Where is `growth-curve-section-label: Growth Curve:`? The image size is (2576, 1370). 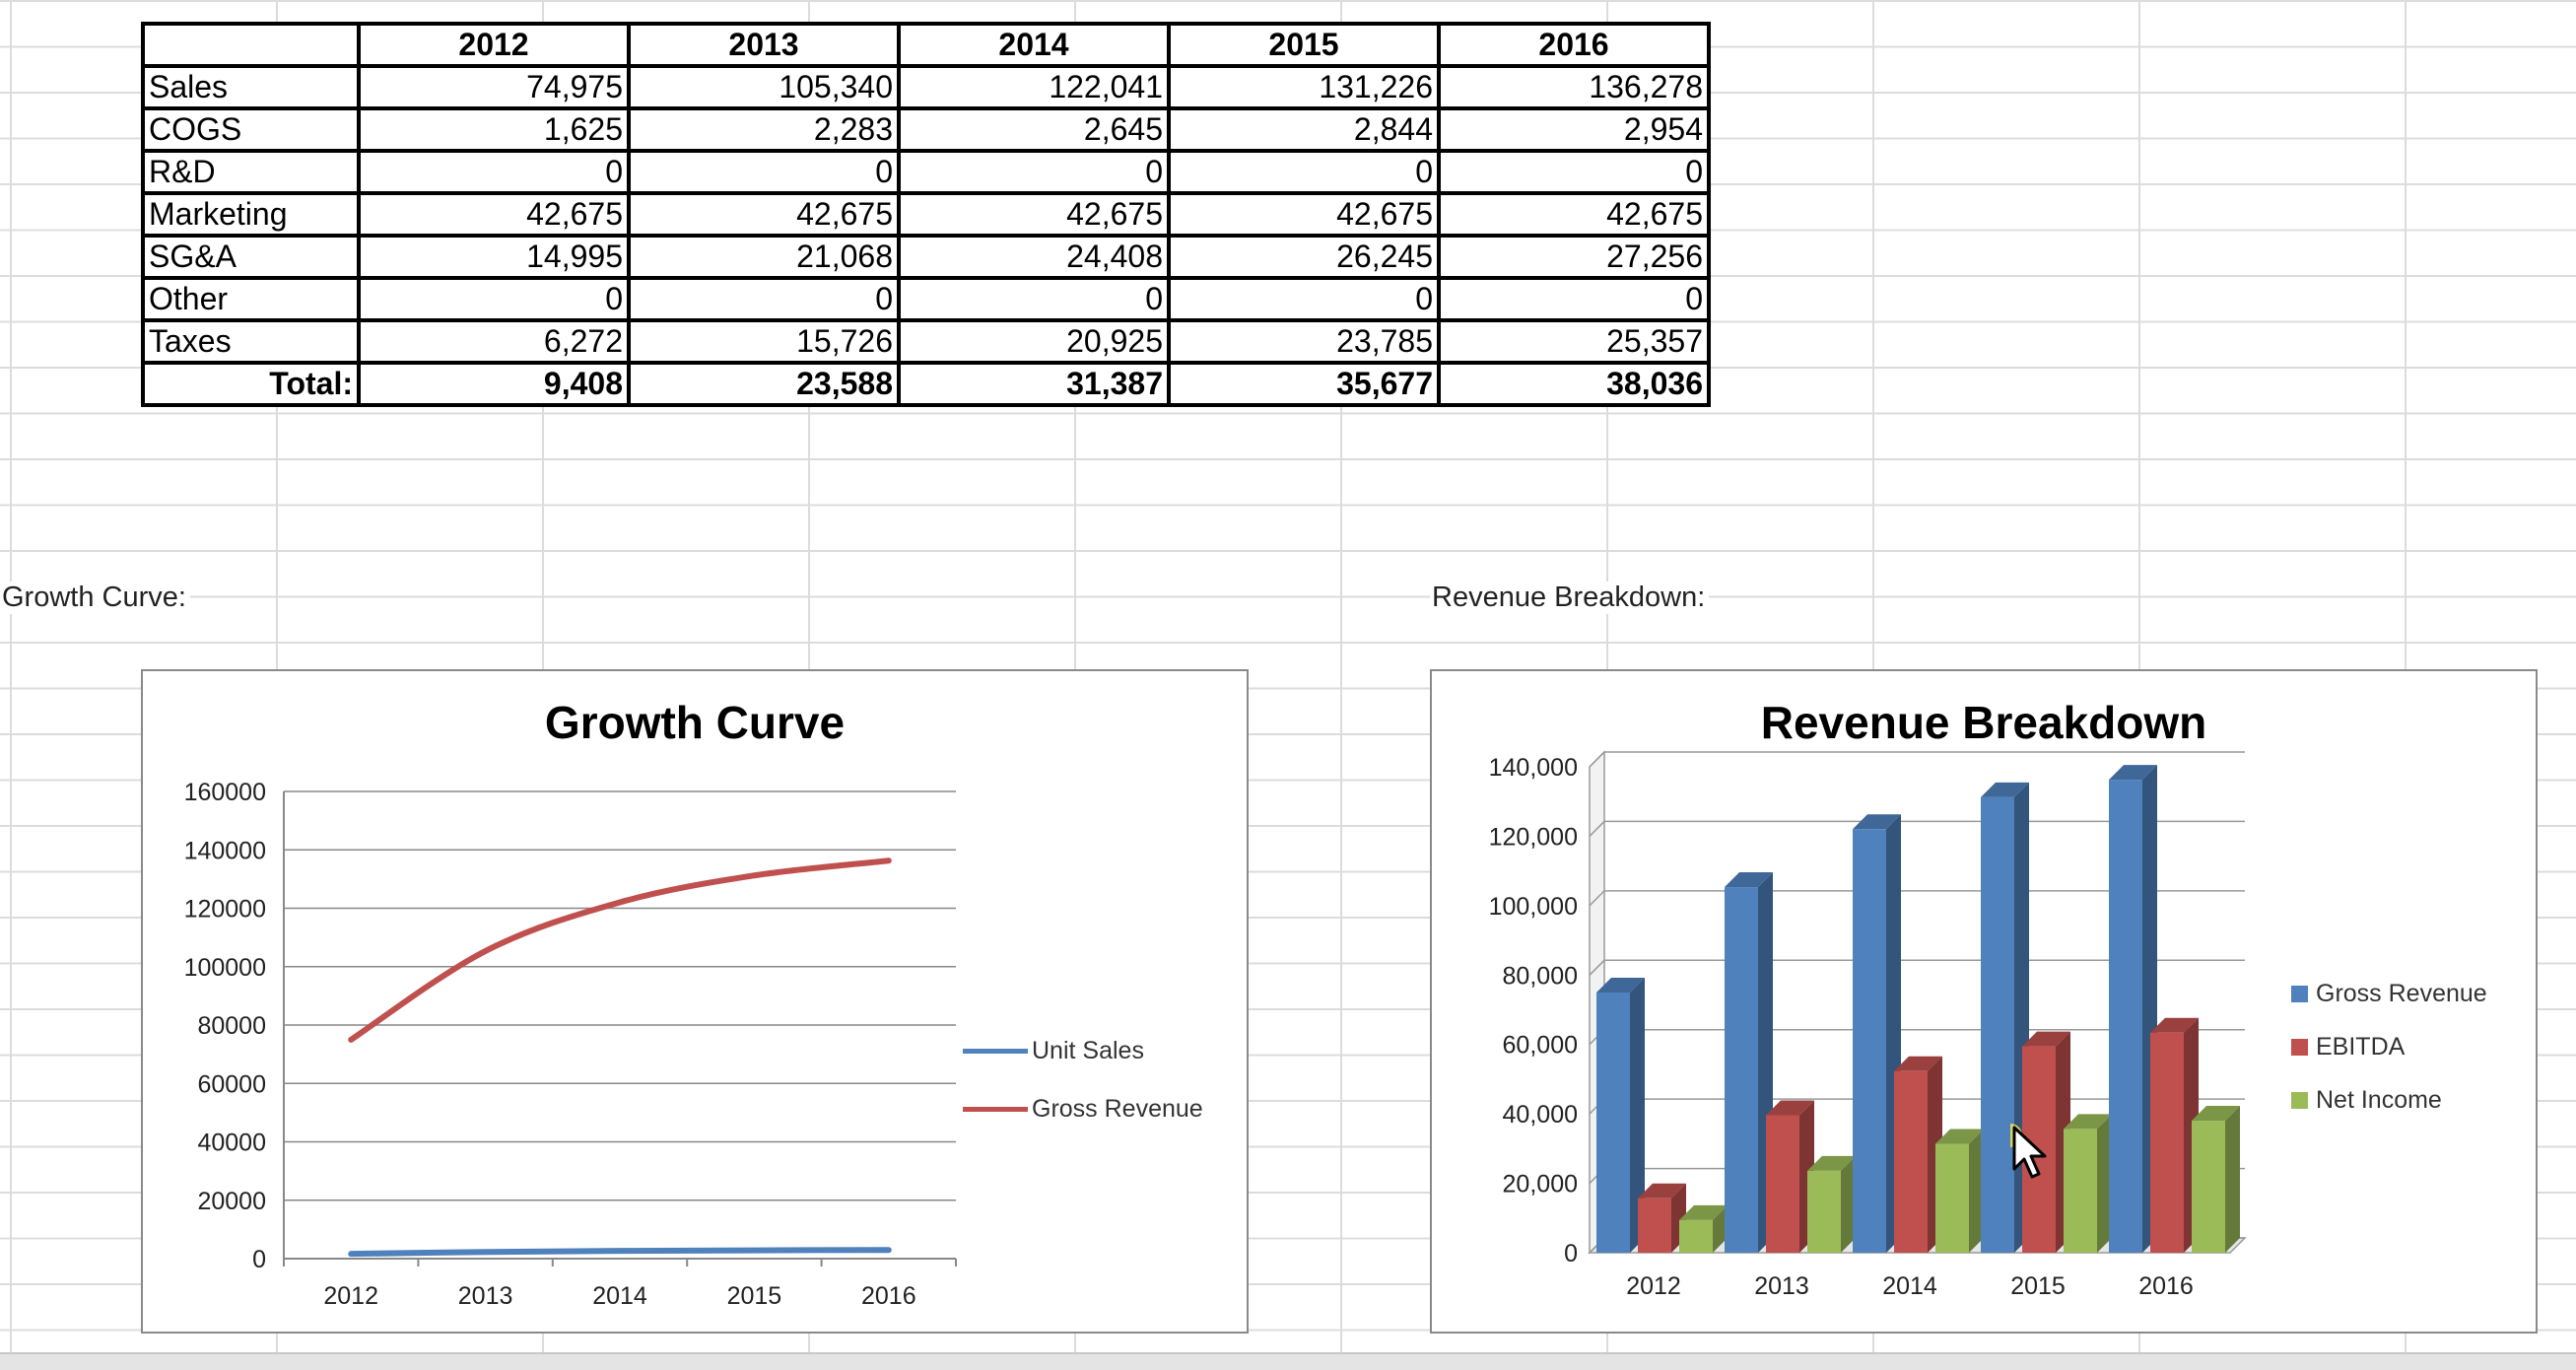
growth-curve-section-label: Growth Curve: is located at coordinates (95, 598).